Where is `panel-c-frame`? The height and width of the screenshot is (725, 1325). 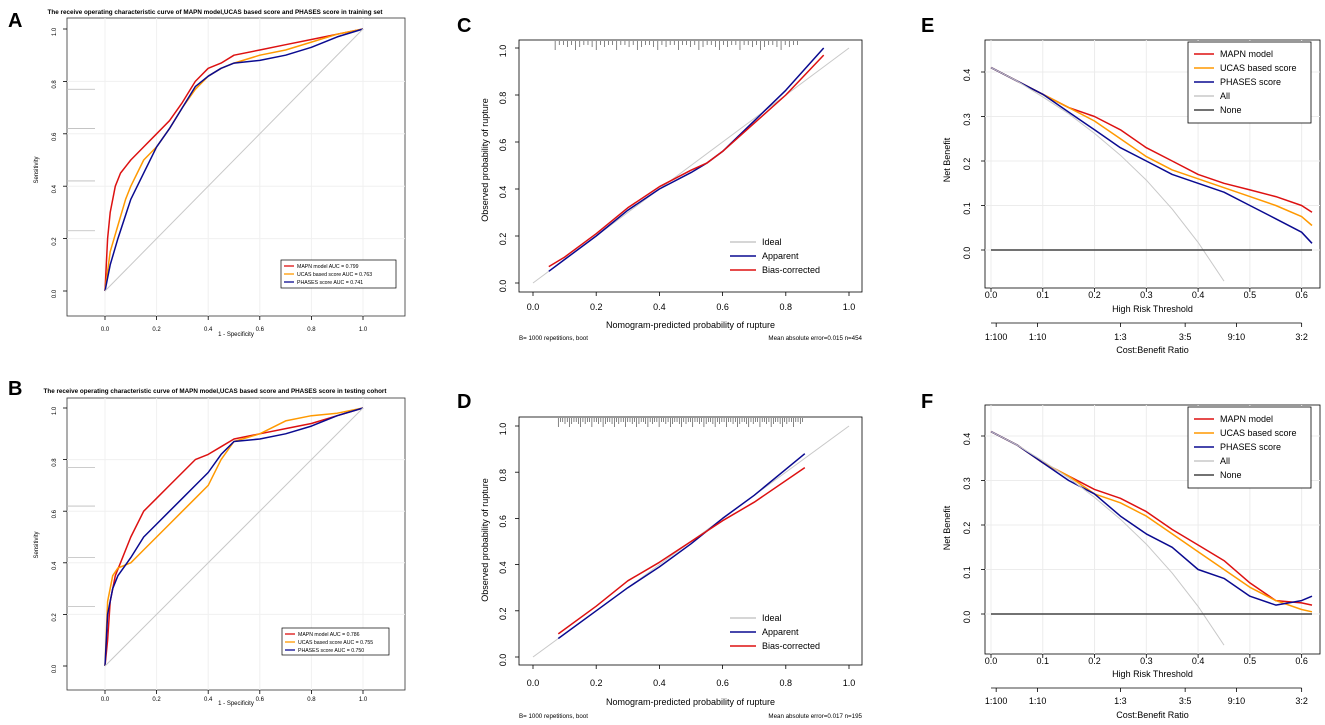 panel-c-frame is located at coordinates (690, 166).